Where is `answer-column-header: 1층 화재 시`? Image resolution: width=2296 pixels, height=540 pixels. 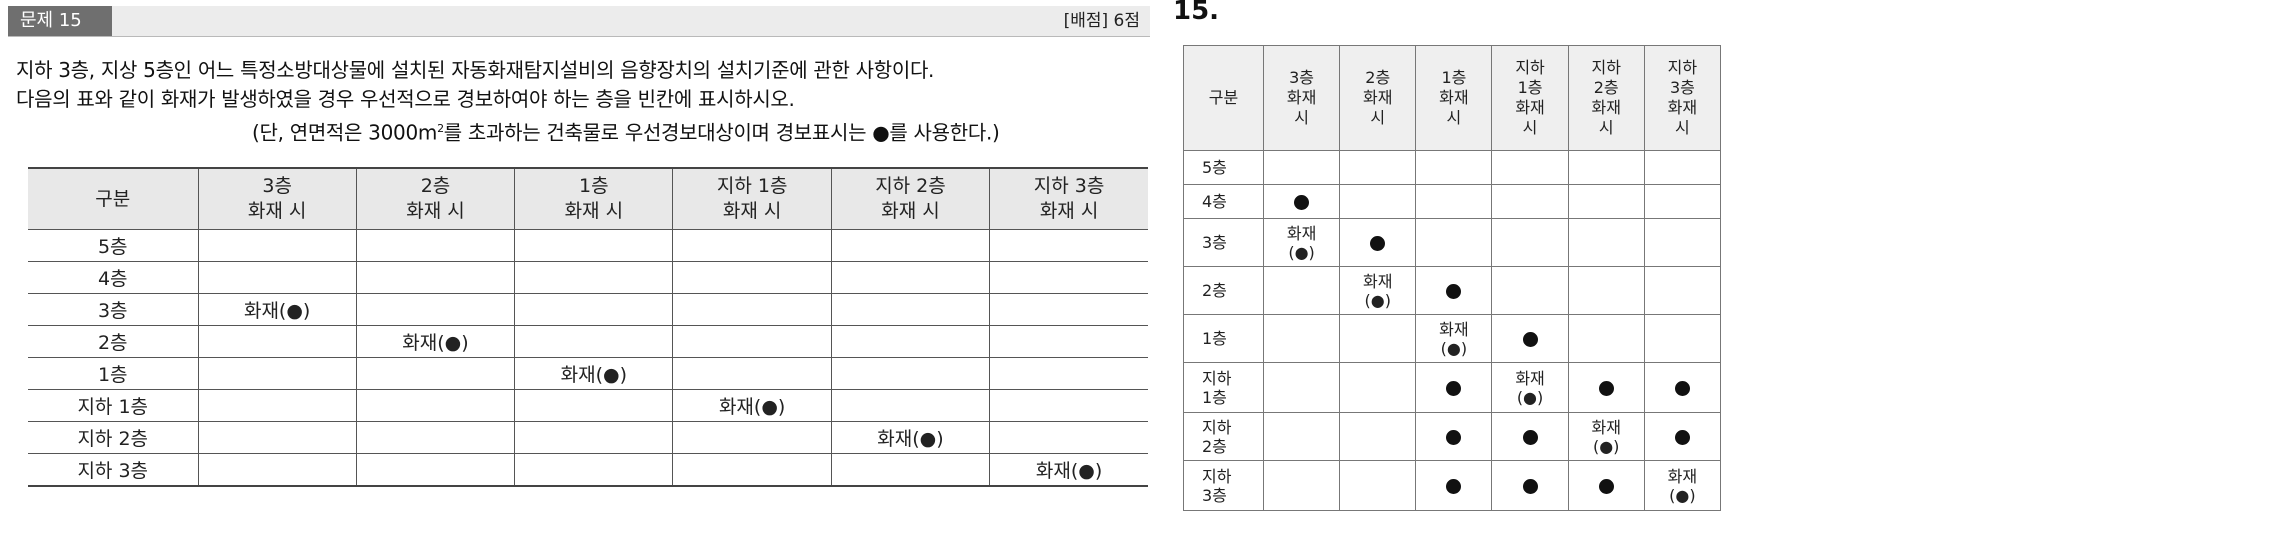
answer-column-header: 1층 화재 시 is located at coordinates (1454, 98).